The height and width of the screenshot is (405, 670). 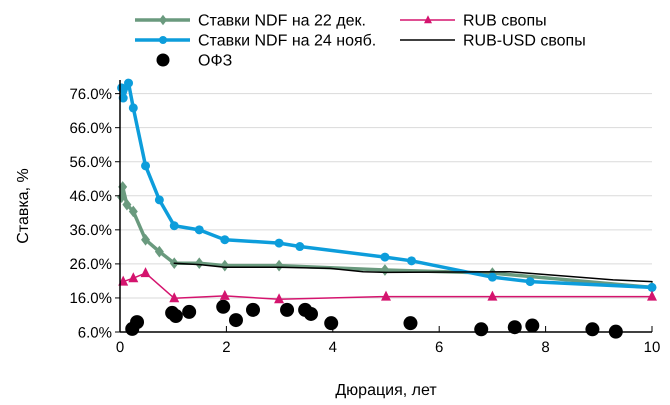 I want to click on y-axis-title: Ставка, %, so click(x=23, y=206).